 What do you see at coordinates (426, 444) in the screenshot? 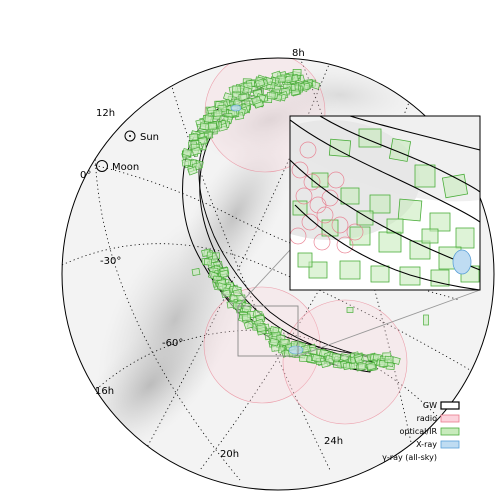
I see `legend-label-xray: X-ray` at bounding box center [426, 444].